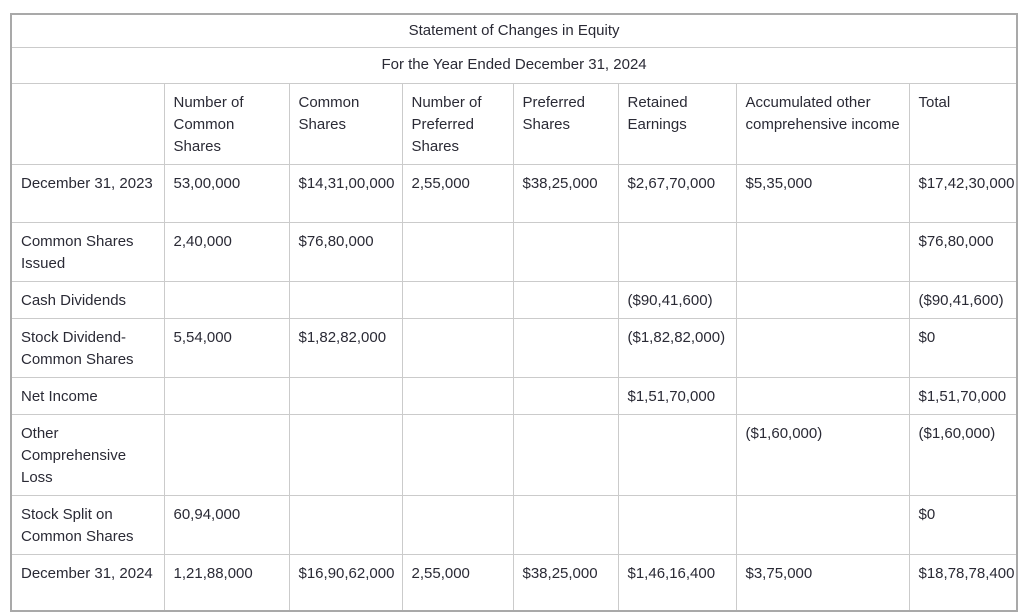  What do you see at coordinates (87, 524) in the screenshot?
I see `row-label: Stock Split on Common Shares` at bounding box center [87, 524].